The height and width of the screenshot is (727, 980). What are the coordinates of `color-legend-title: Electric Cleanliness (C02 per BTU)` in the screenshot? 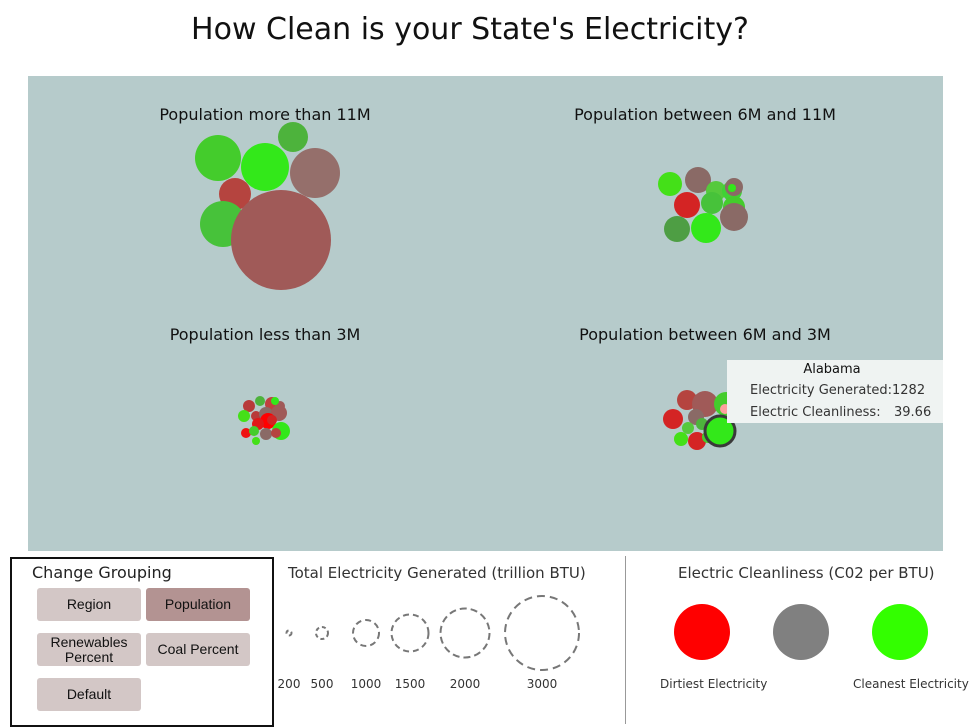 It's located at (806, 573).